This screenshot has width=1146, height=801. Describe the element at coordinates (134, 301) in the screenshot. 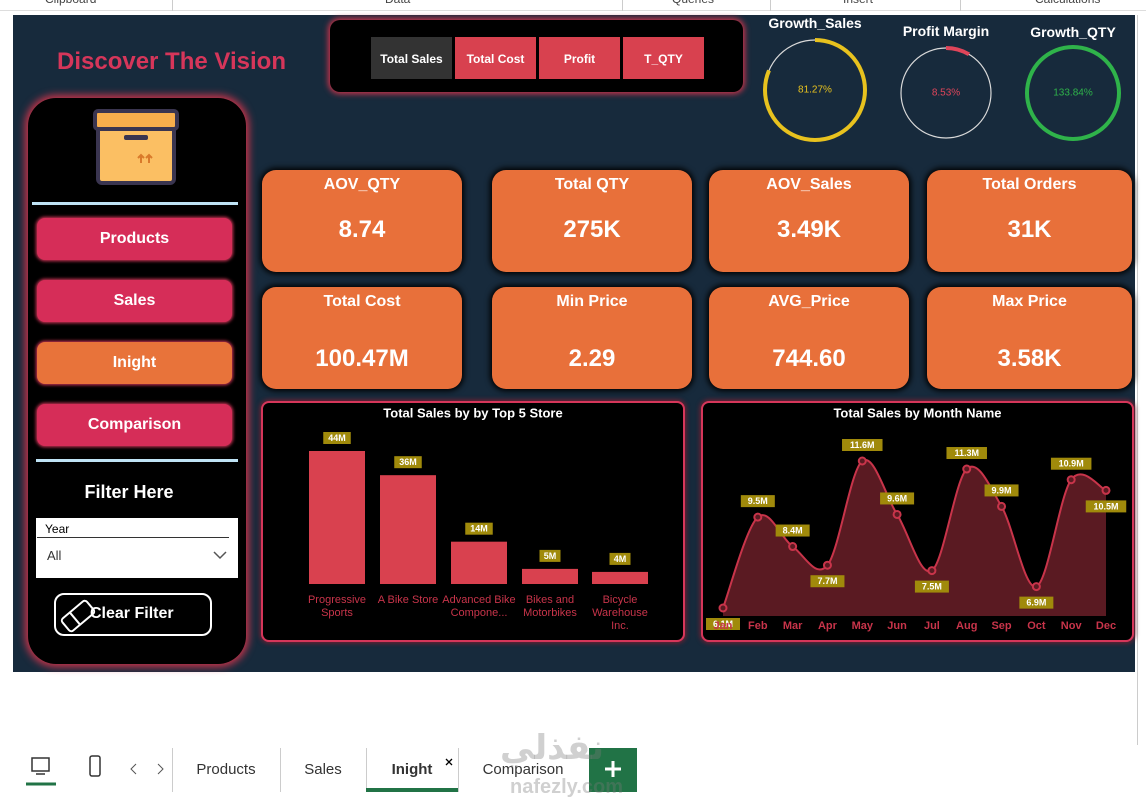

I see `nav-button: Sales` at that location.